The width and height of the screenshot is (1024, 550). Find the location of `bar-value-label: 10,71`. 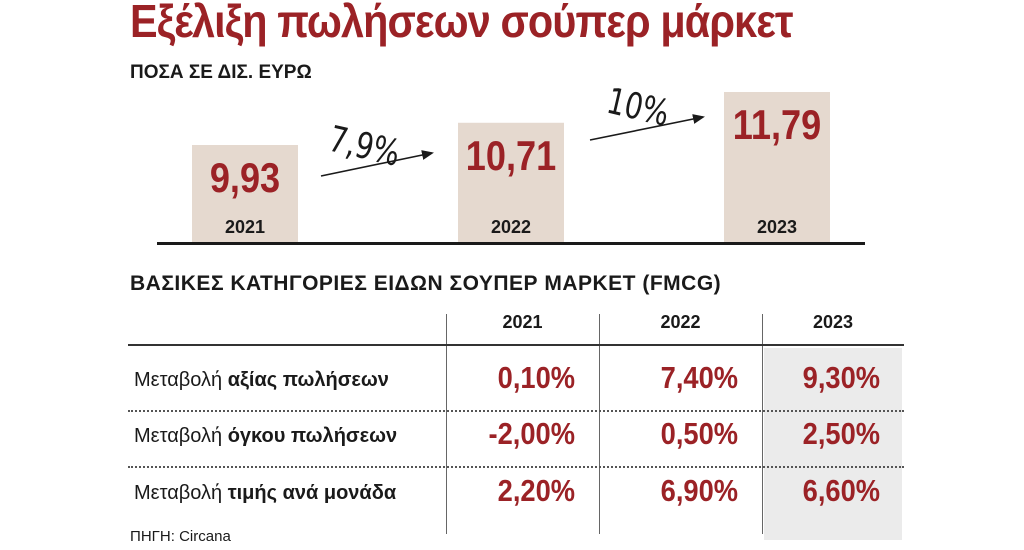

bar-value-label: 10,71 is located at coordinates (511, 156).